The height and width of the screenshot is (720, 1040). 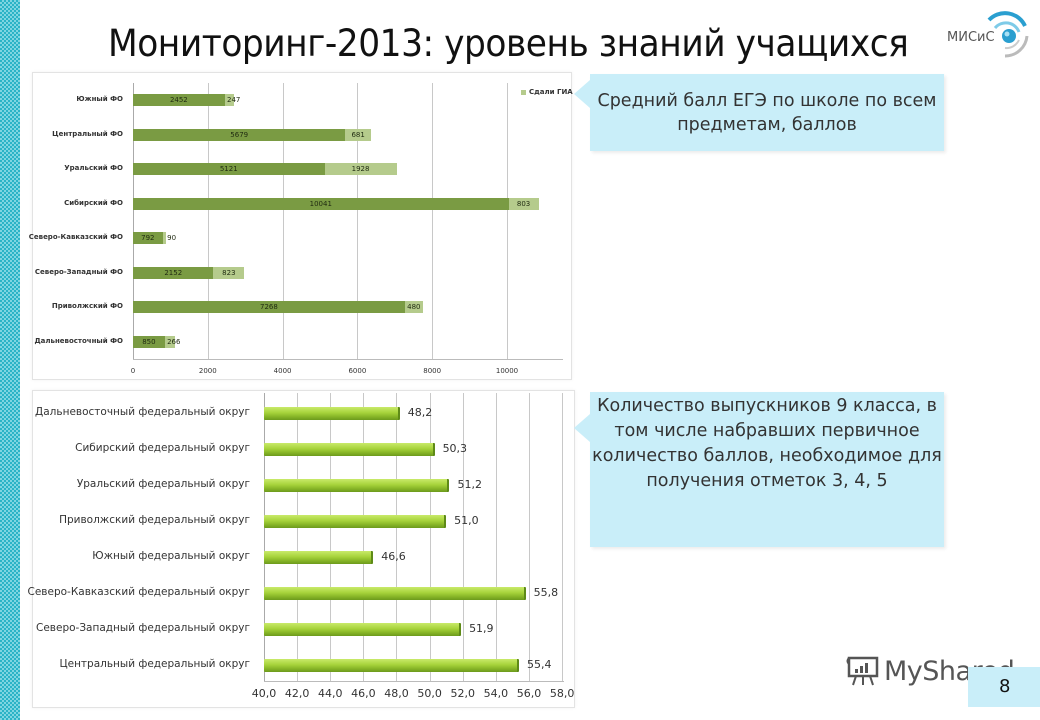 I want to click on category-label: Приволжский федеральный округ, so click(x=154, y=520).